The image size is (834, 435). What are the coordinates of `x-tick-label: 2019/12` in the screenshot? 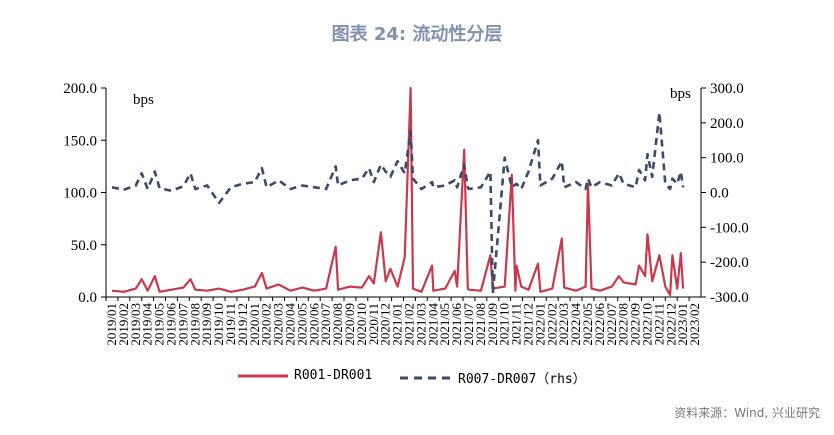 It's located at (242, 324).